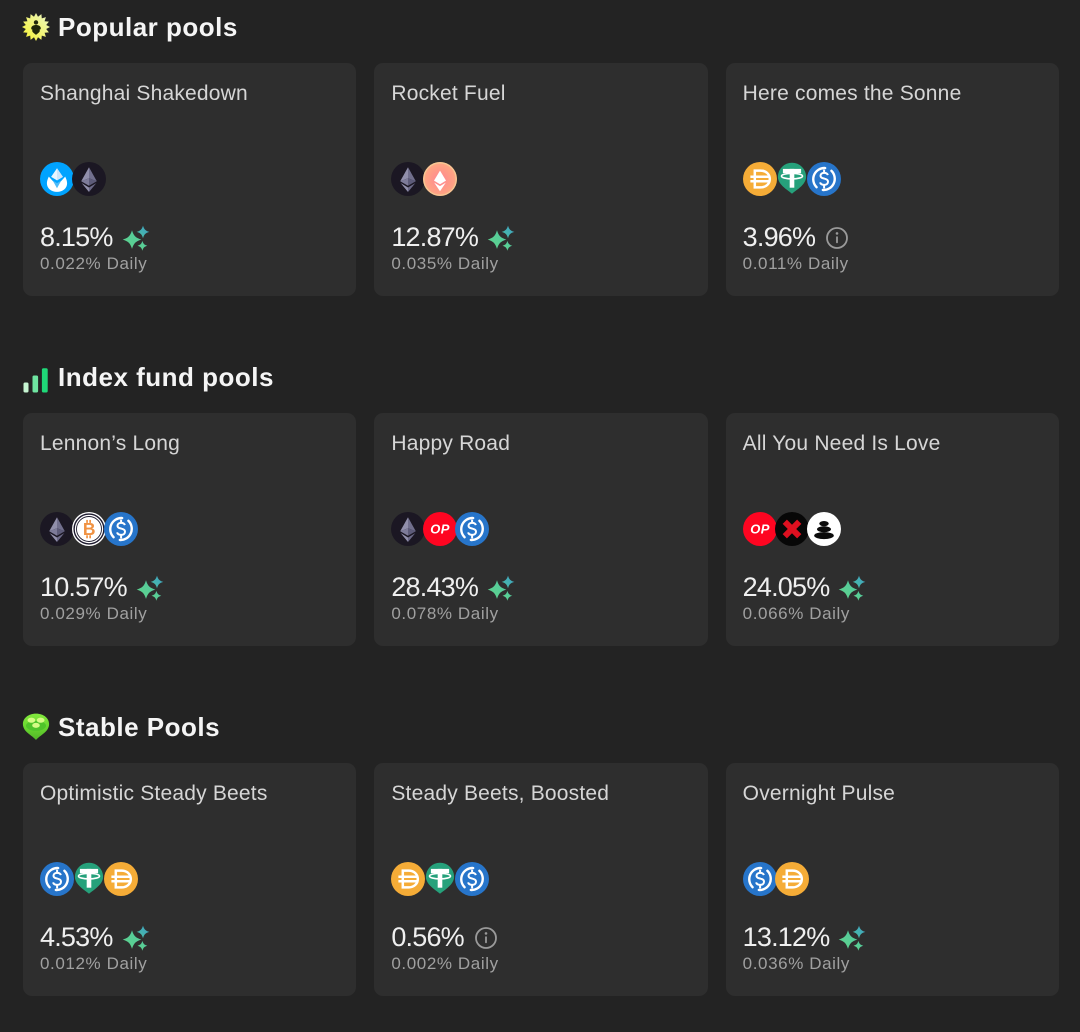  I want to click on svg-text: B, so click(89, 529).